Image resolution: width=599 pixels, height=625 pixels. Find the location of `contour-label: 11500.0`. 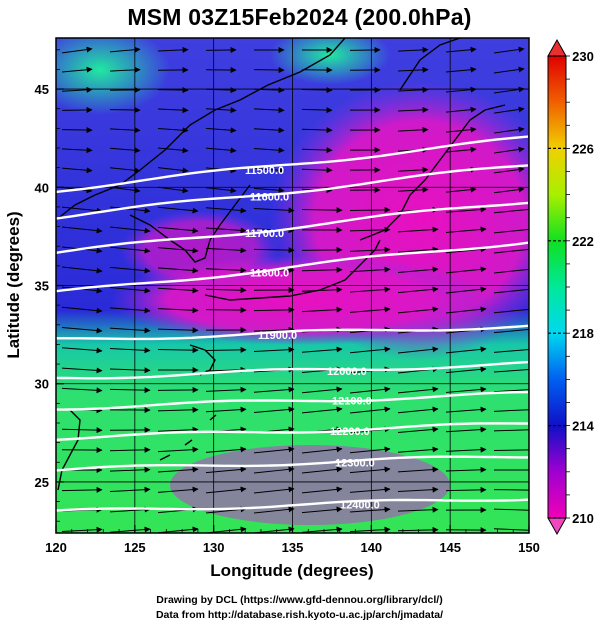

contour-label: 11500.0 is located at coordinates (264, 171).